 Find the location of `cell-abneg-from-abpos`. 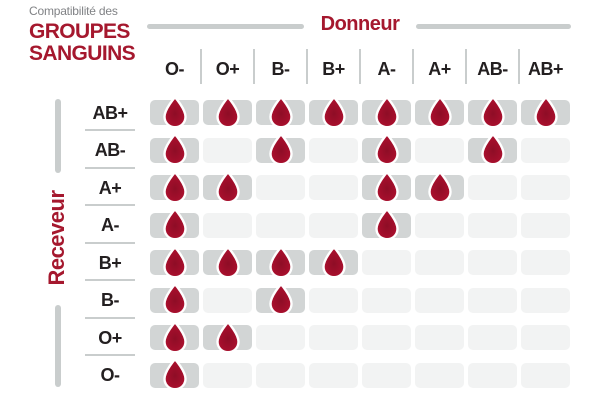

cell-abneg-from-abpos is located at coordinates (545, 150).